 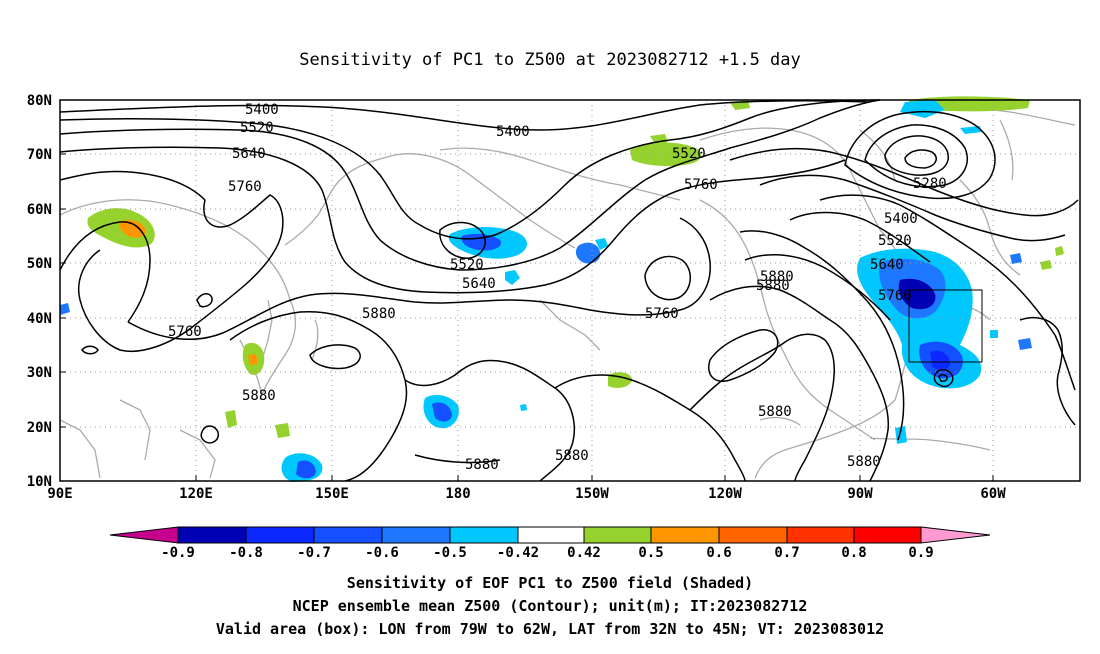 I want to click on lon-label: 120W, so click(x=725, y=494).